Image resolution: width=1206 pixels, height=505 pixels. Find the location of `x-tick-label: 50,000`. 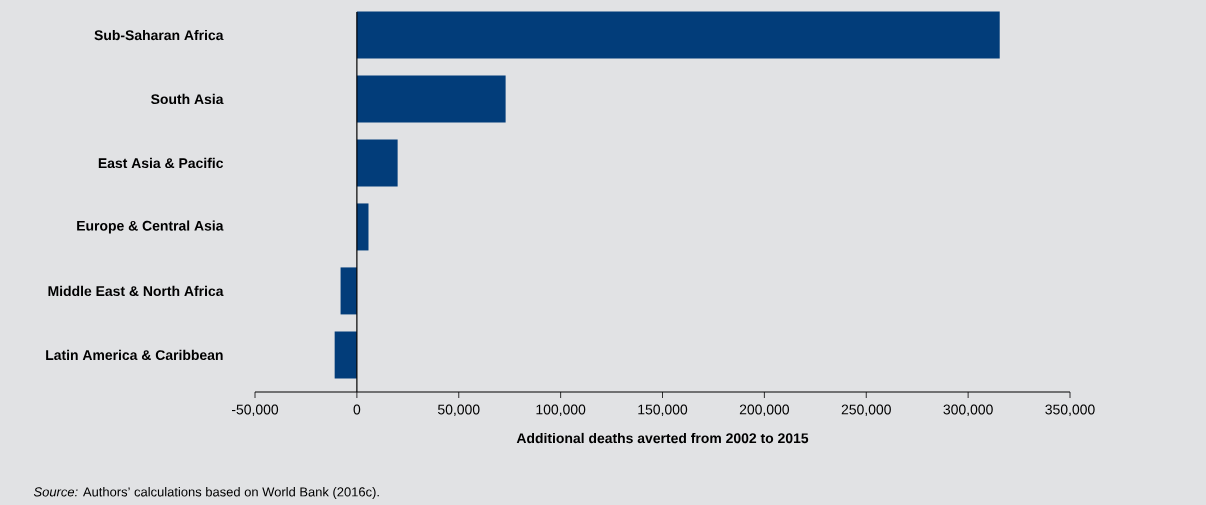

x-tick-label: 50,000 is located at coordinates (458, 410).